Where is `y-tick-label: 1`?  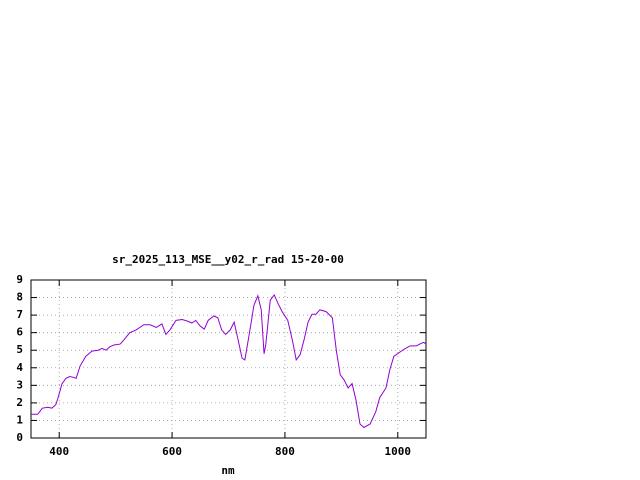 y-tick-label: 1 is located at coordinates (19, 419).